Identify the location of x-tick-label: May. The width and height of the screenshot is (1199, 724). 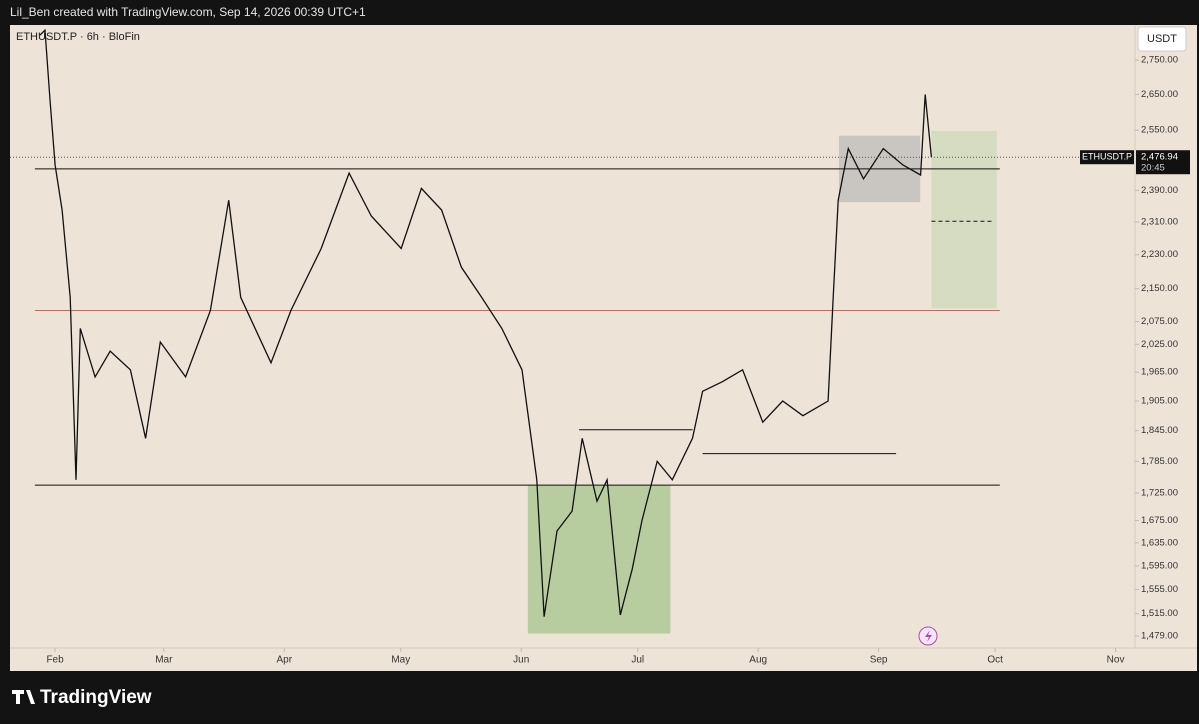
(400, 660).